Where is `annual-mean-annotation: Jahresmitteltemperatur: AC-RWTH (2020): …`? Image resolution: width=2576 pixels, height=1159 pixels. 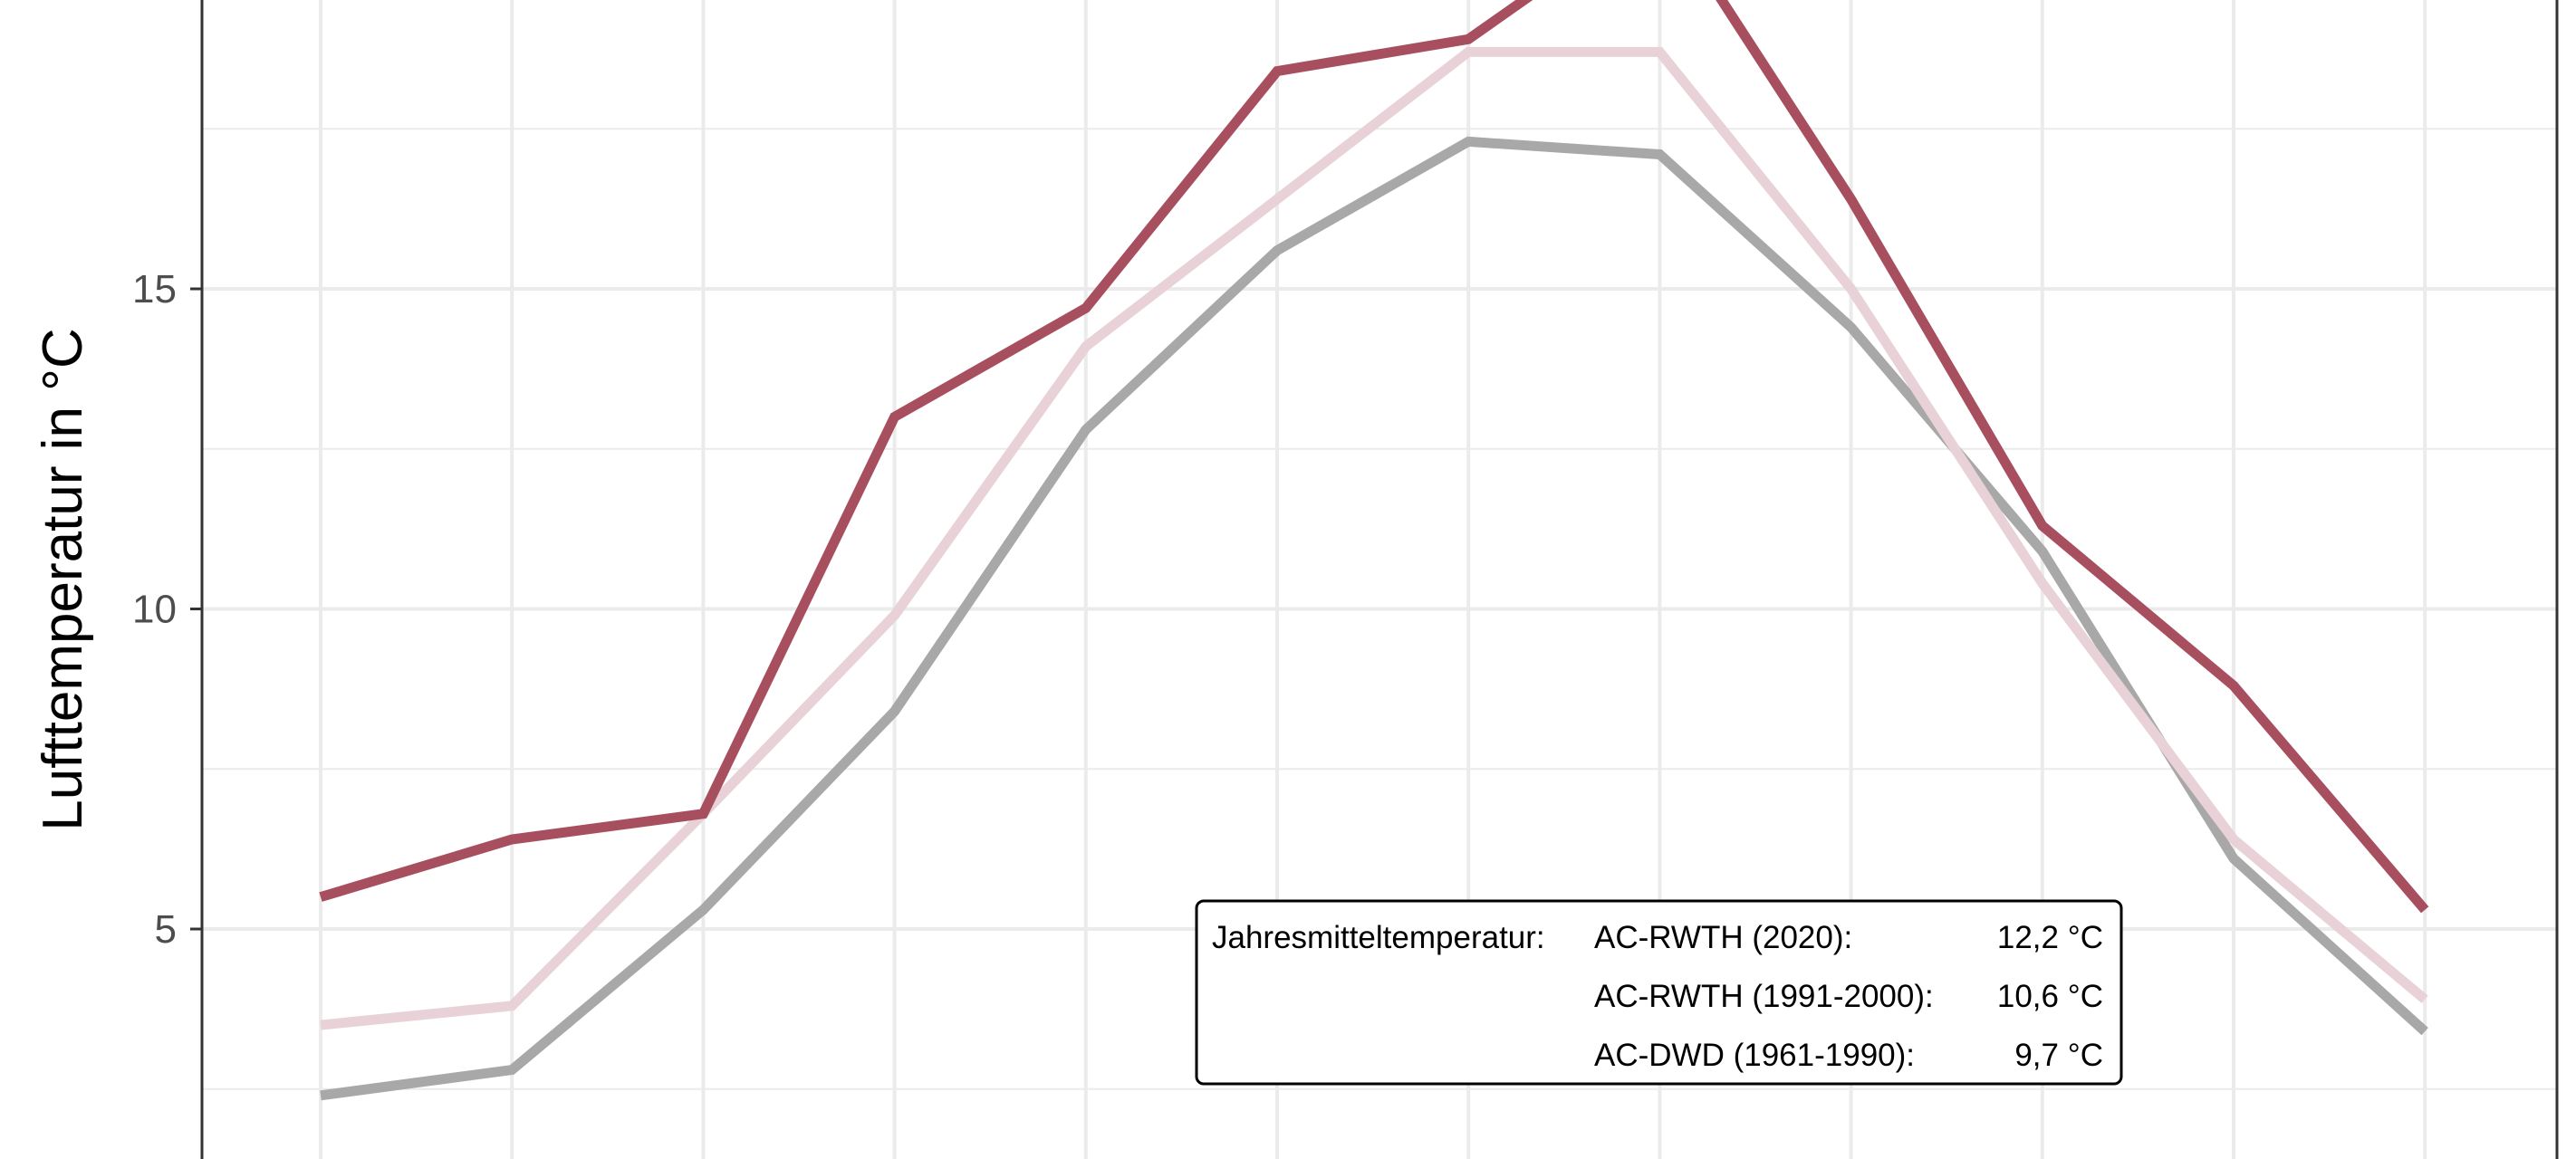 annual-mean-annotation: Jahresmitteltemperatur: AC-RWTH (2020): … is located at coordinates (1659, 993).